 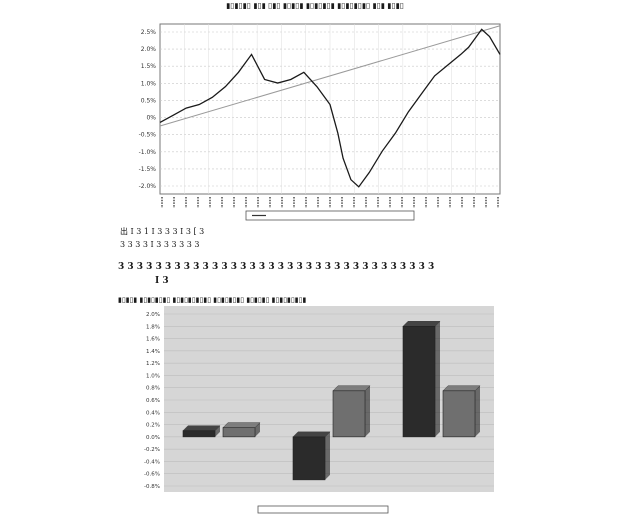 I want to click on line-chart-y-tick: -2.0%, so click(x=148, y=186).